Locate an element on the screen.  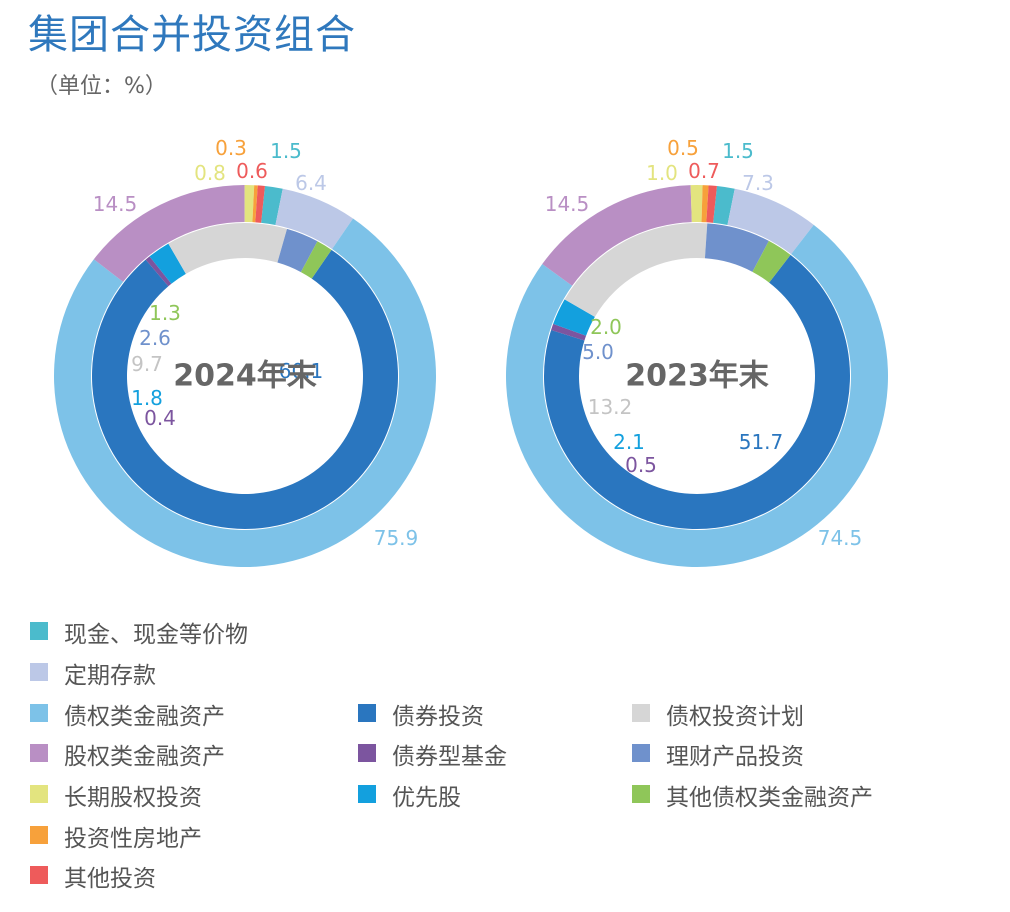
donut-2-outer-deposit-slice is located at coordinates (770, 221).